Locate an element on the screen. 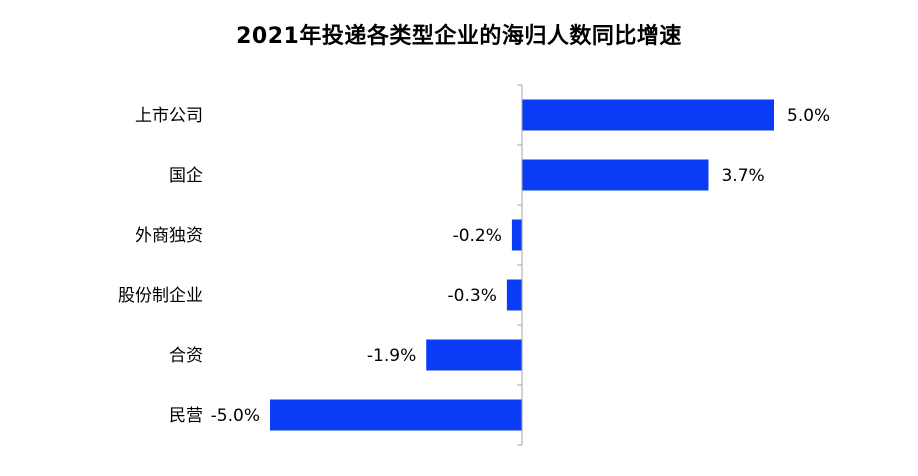  data-label: -1.9% is located at coordinates (391, 356).